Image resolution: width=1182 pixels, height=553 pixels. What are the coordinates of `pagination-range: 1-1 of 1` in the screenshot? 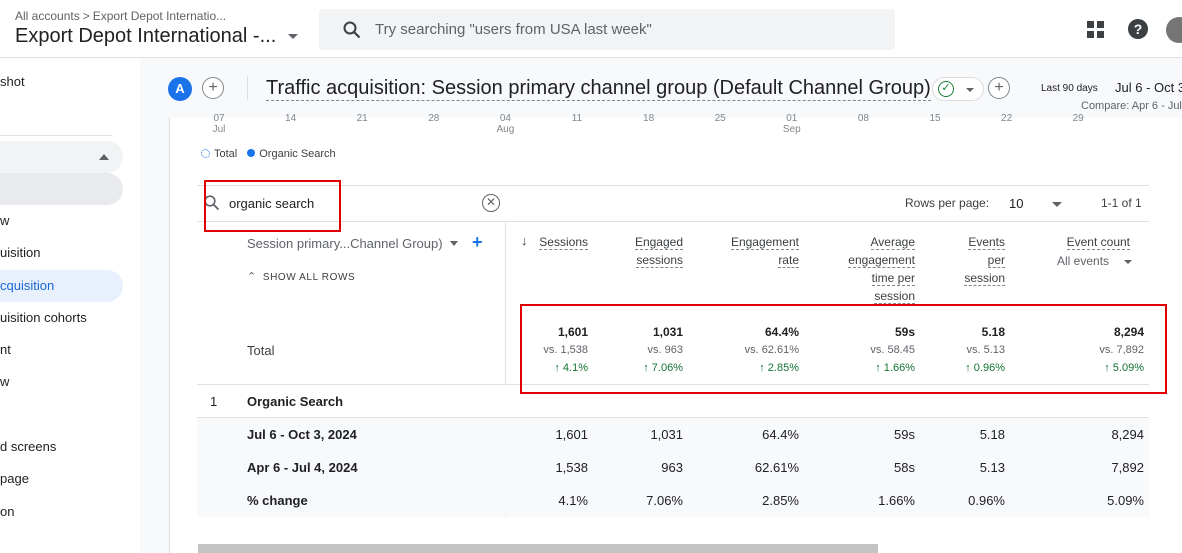 It's located at (1121, 203).